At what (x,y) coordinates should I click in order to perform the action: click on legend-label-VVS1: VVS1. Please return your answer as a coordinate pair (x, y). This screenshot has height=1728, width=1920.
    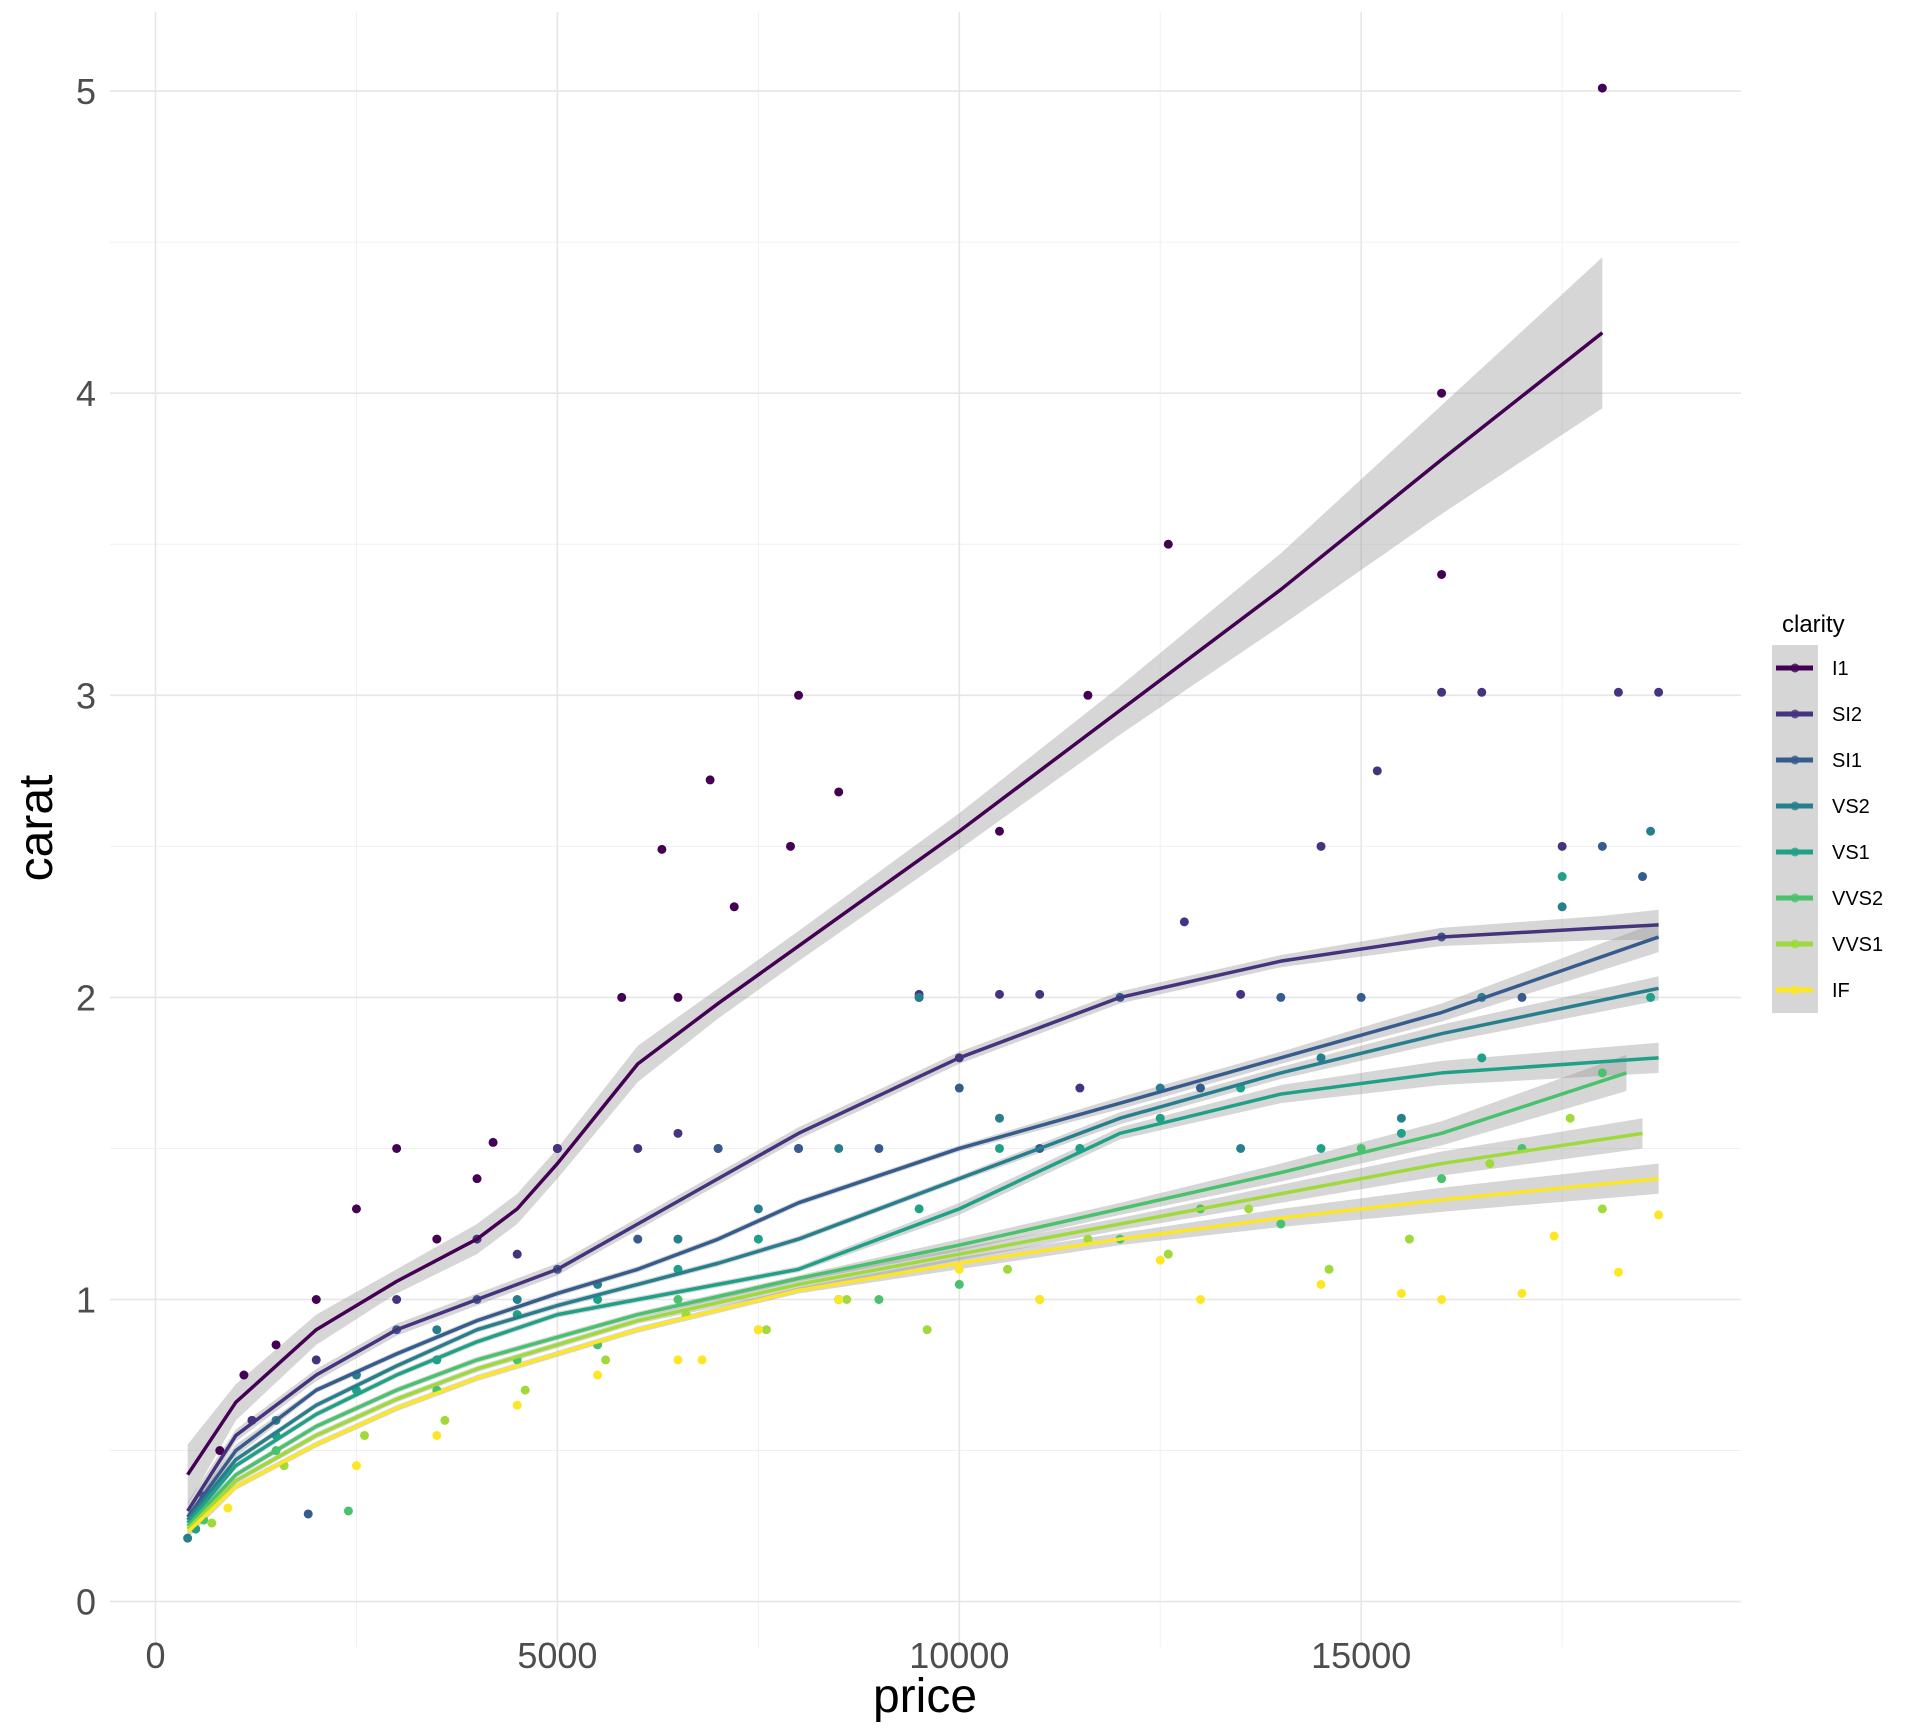
    Looking at the image, I should click on (1857, 945).